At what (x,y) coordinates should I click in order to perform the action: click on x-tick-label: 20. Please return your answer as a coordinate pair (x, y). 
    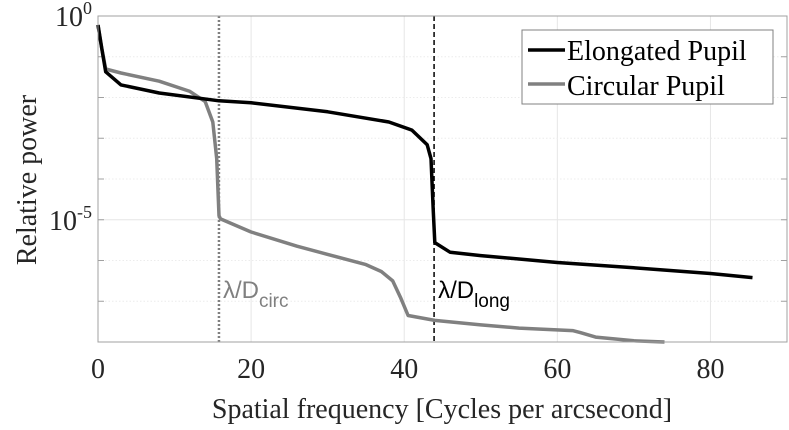
    Looking at the image, I should click on (251, 369).